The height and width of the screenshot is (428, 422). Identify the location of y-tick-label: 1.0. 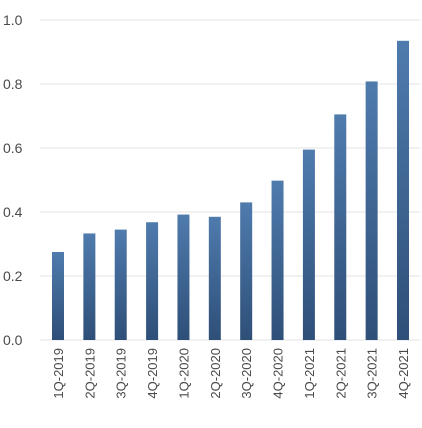
(13, 20).